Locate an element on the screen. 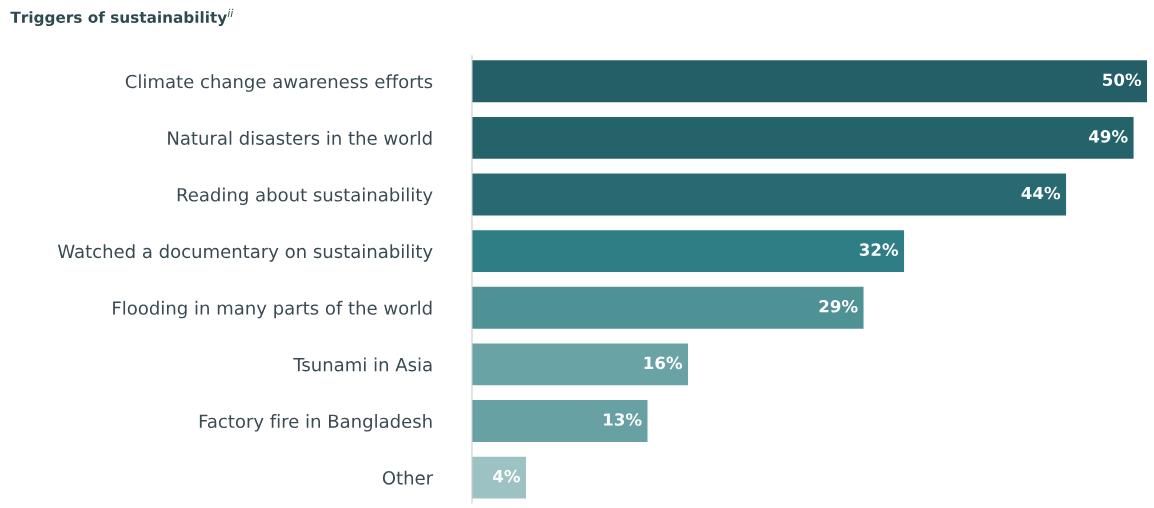 This screenshot has height=508, width=1154. y-tick-label: Tsunami in Asia is located at coordinates (362, 364).